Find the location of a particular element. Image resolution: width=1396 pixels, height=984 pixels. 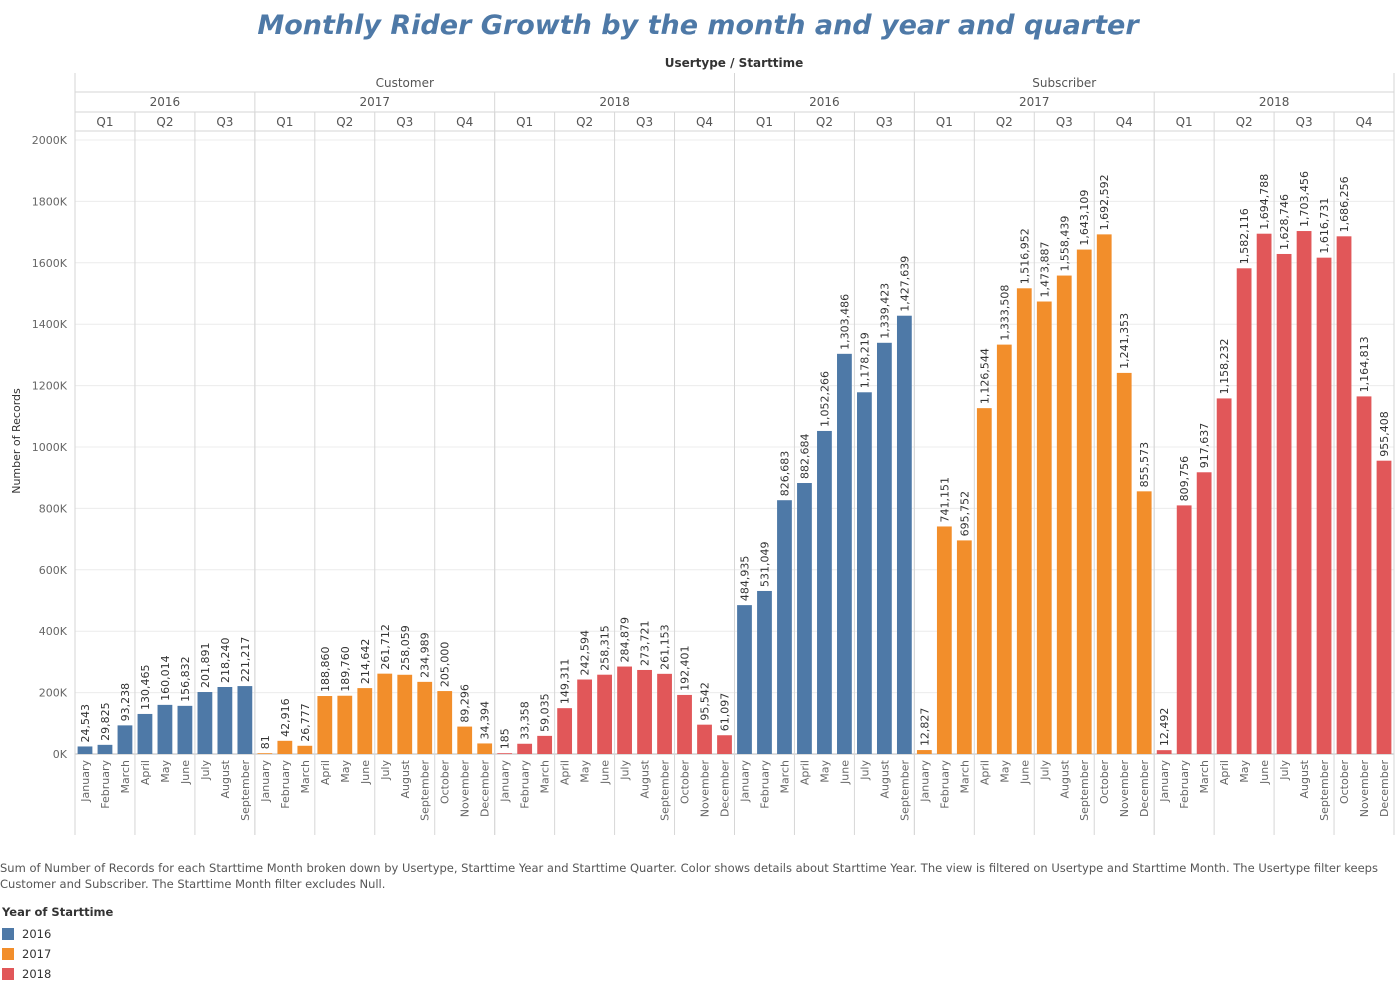

bar-customer-2017-q4-december is located at coordinates (485, 748).